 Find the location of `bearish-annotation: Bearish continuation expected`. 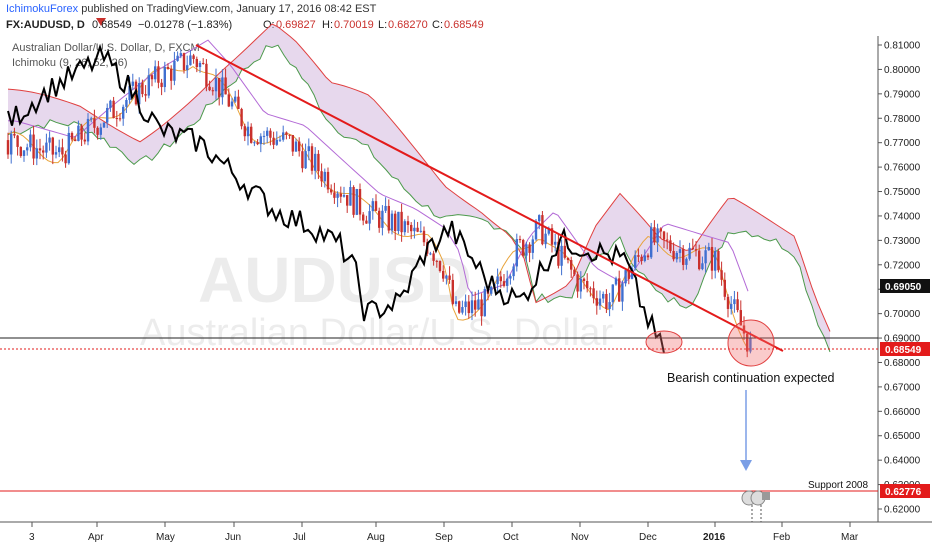

bearish-annotation: Bearish continuation expected is located at coordinates (751, 378).